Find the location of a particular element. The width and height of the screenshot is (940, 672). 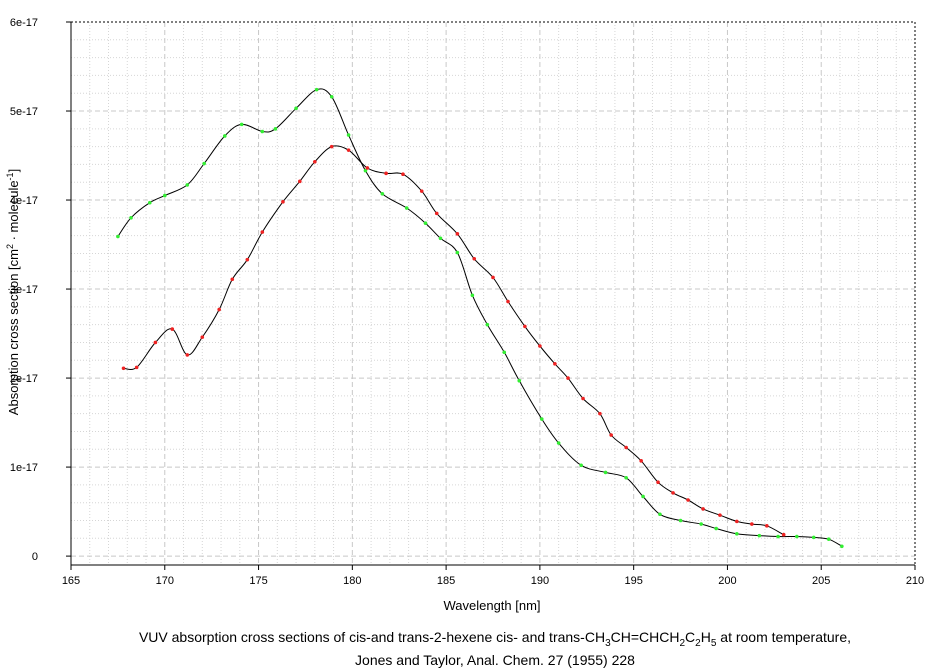

y-tick-label: 4e-17 is located at coordinates (24, 201).